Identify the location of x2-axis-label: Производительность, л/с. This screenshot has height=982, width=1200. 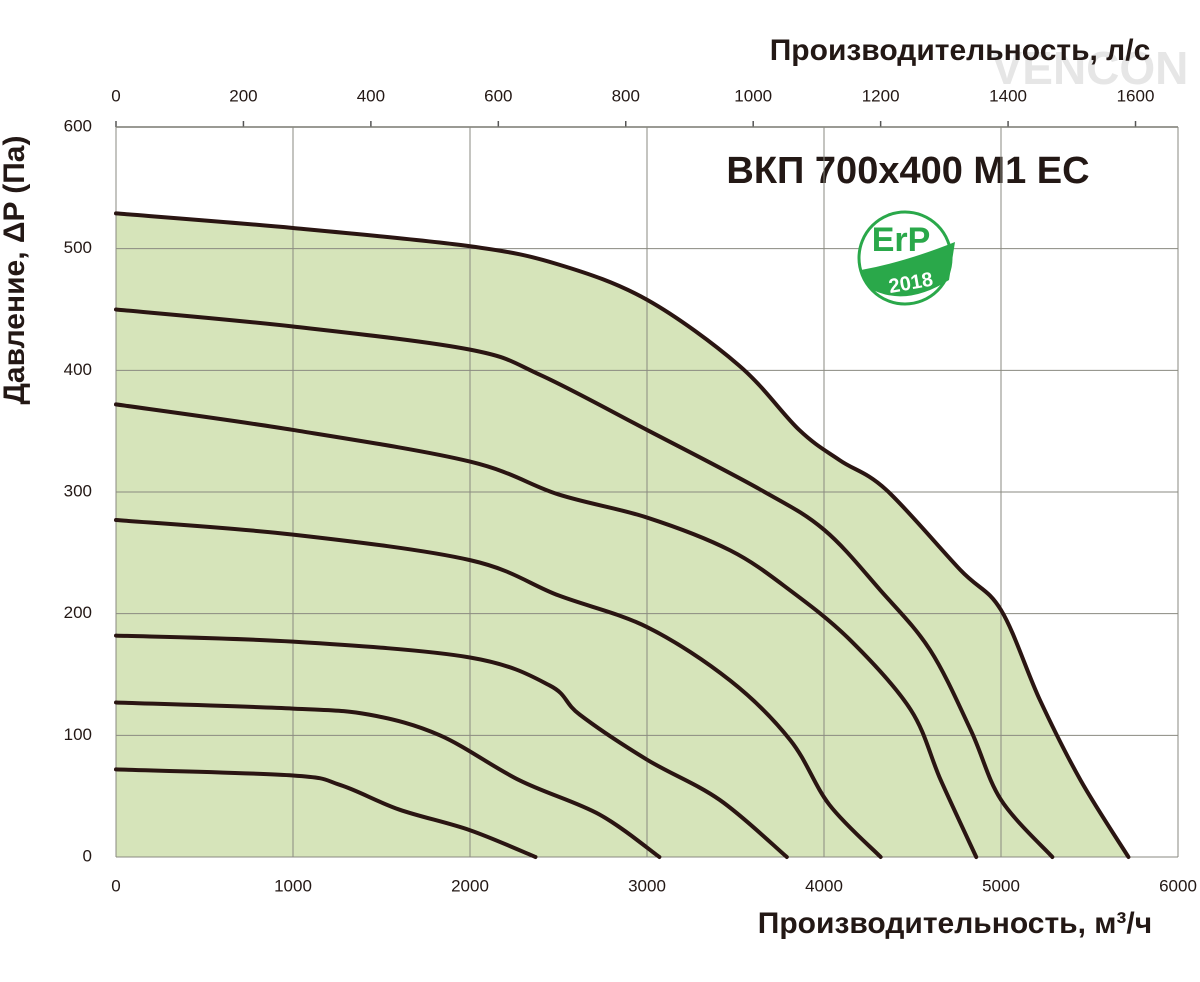
(960, 50).